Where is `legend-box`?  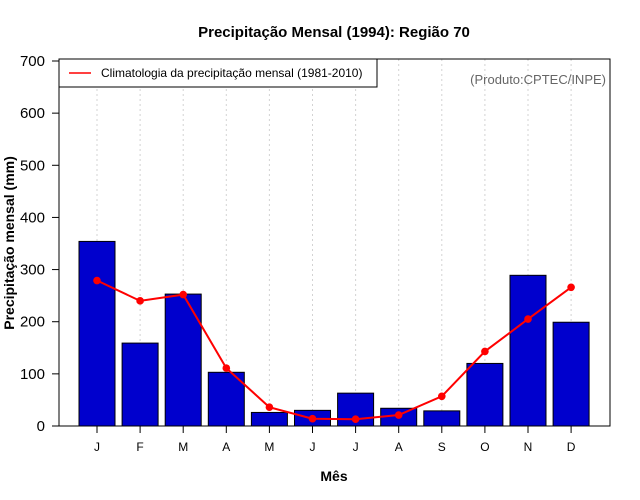
legend-box is located at coordinates (218, 73).